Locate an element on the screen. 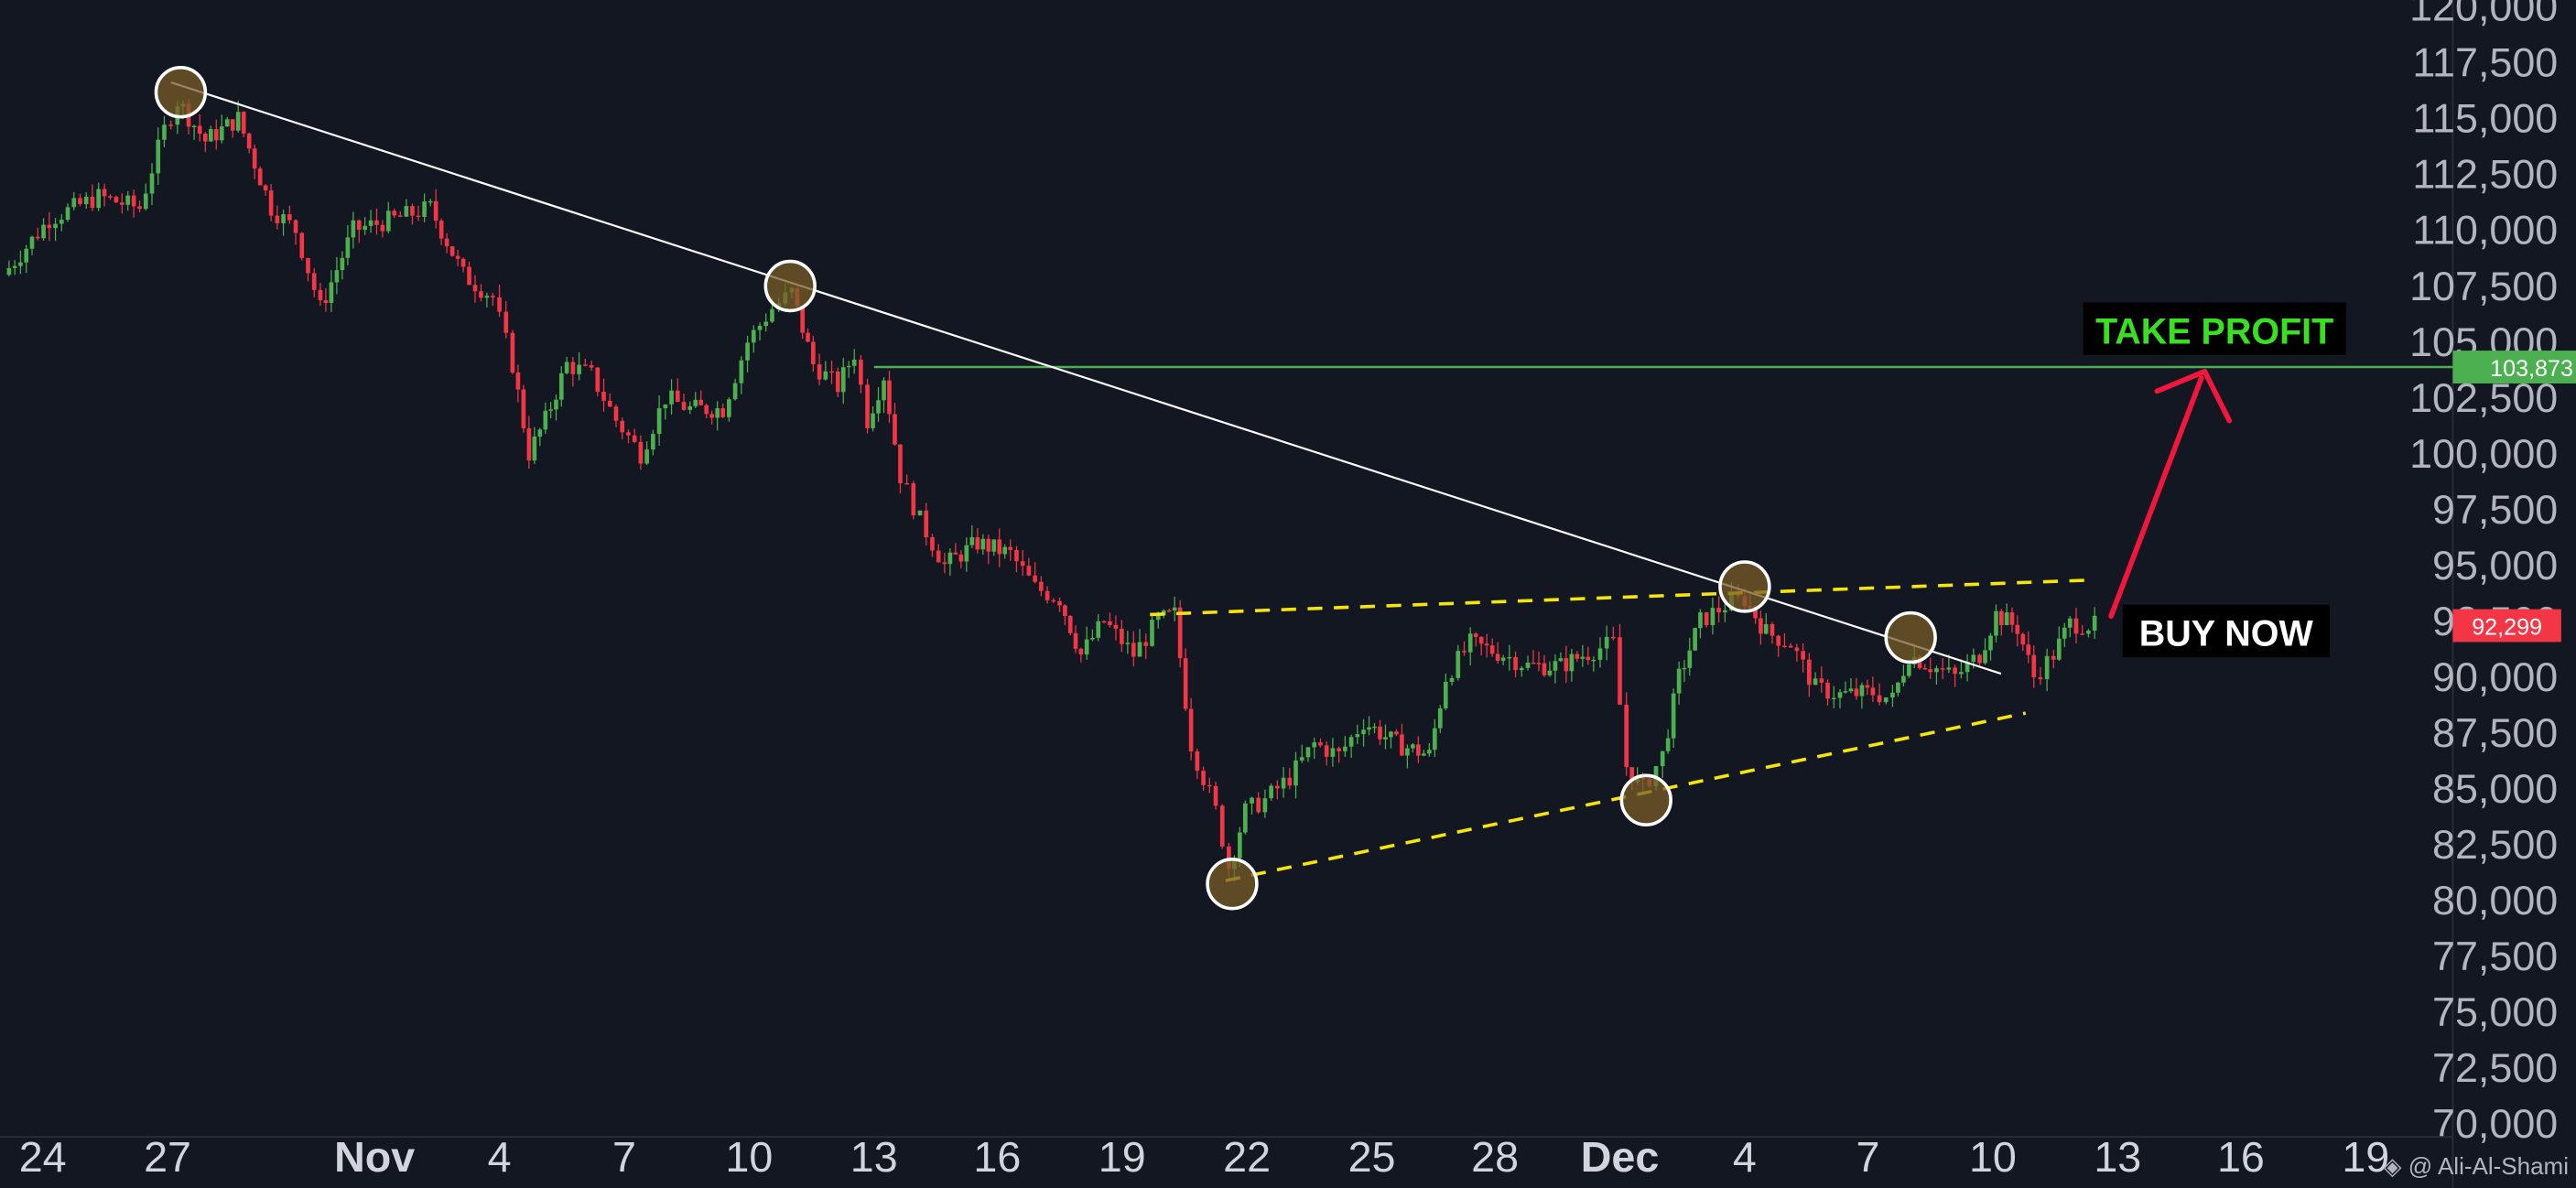 Image resolution: width=2576 pixels, height=1188 pixels. take-profit-price-tag-text: 103,873 is located at coordinates (2532, 369).